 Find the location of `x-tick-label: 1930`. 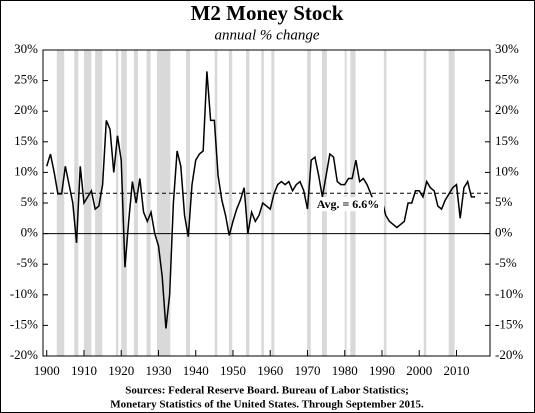

x-tick-label: 1930 is located at coordinates (158, 370).